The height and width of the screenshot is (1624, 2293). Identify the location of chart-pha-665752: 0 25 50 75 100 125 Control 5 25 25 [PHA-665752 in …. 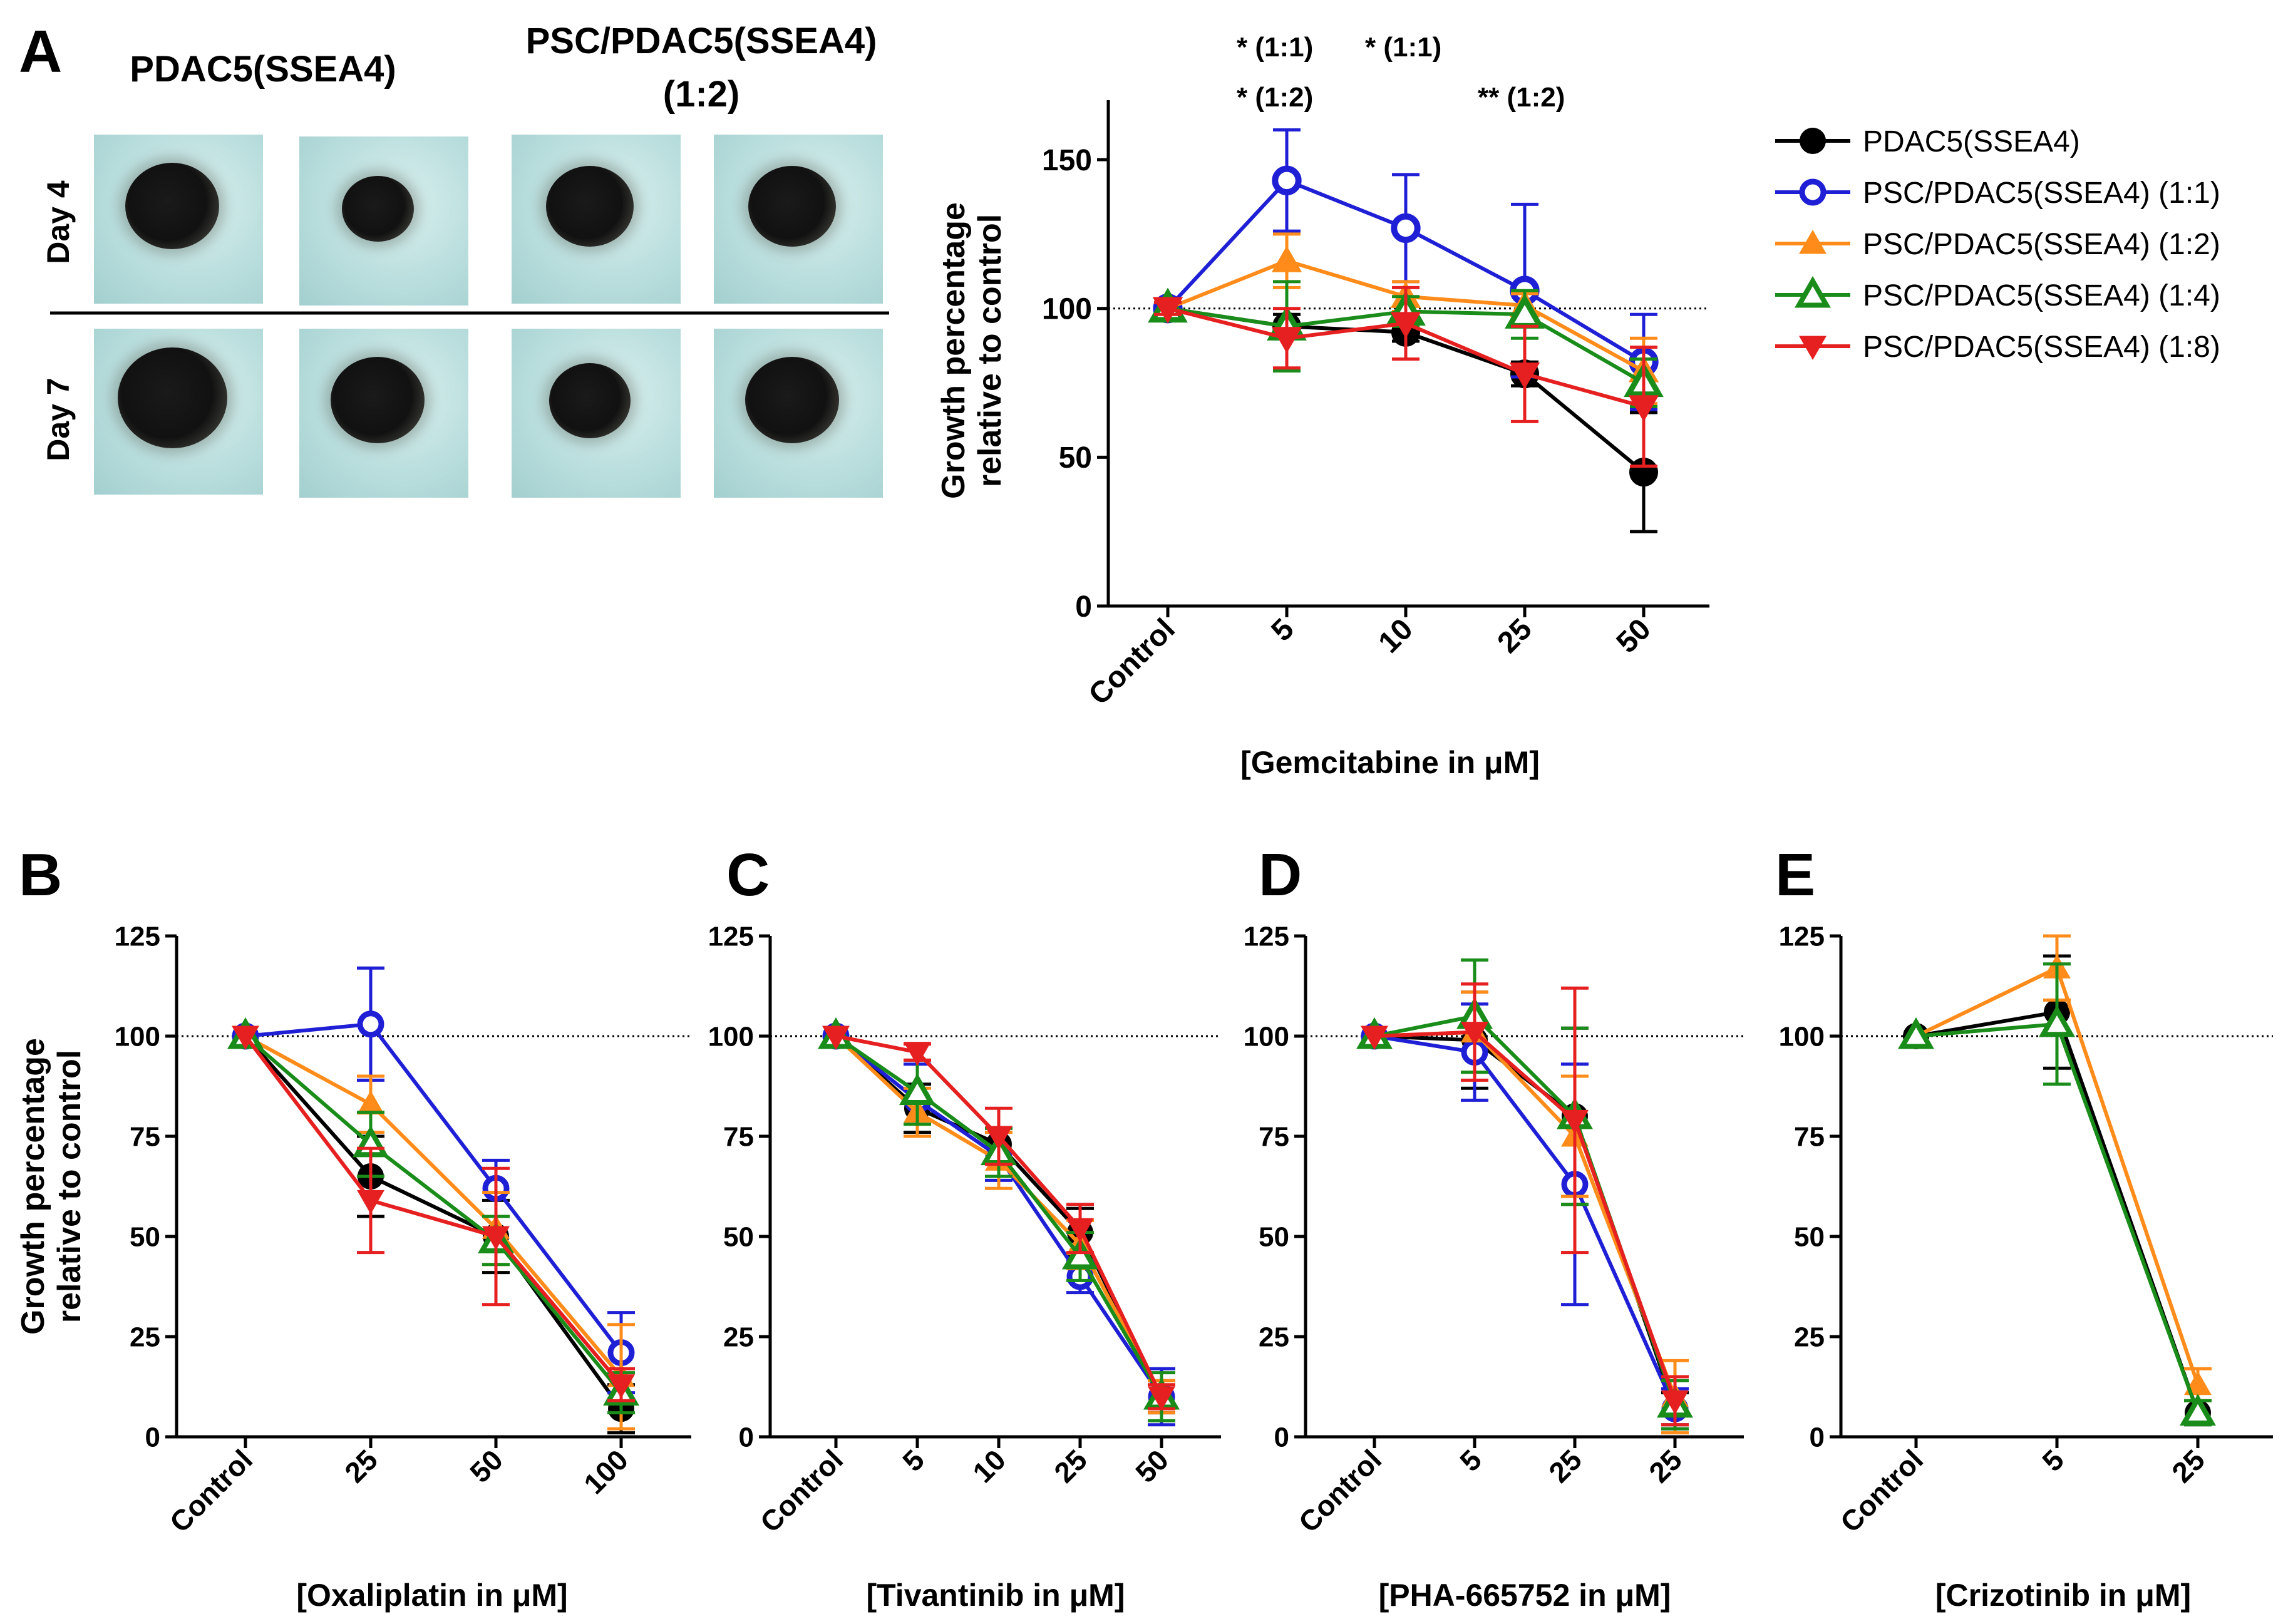
(1494, 1267).